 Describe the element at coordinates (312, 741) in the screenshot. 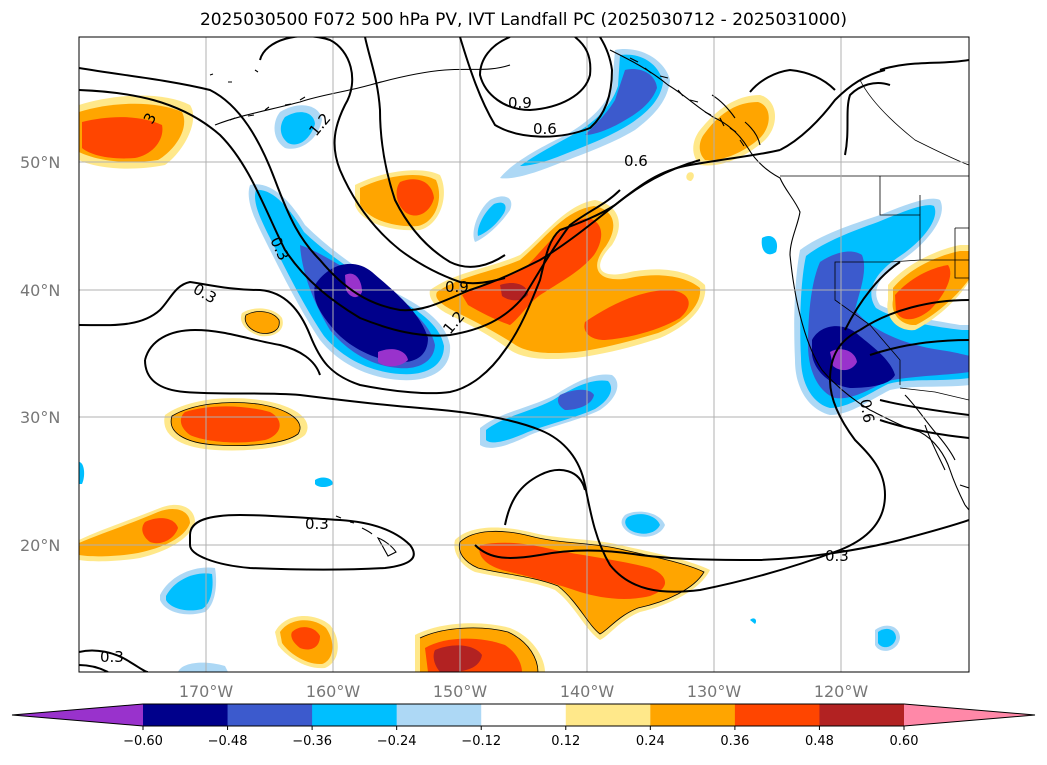

I see `colorbar-tick-label: −0.36` at that location.